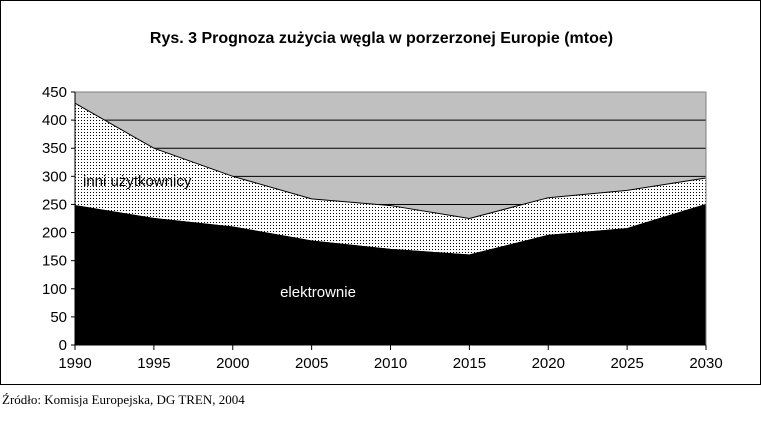 The height and width of the screenshot is (444, 761). What do you see at coordinates (232, 363) in the screenshot?
I see `x-tick-label: 2000` at bounding box center [232, 363].